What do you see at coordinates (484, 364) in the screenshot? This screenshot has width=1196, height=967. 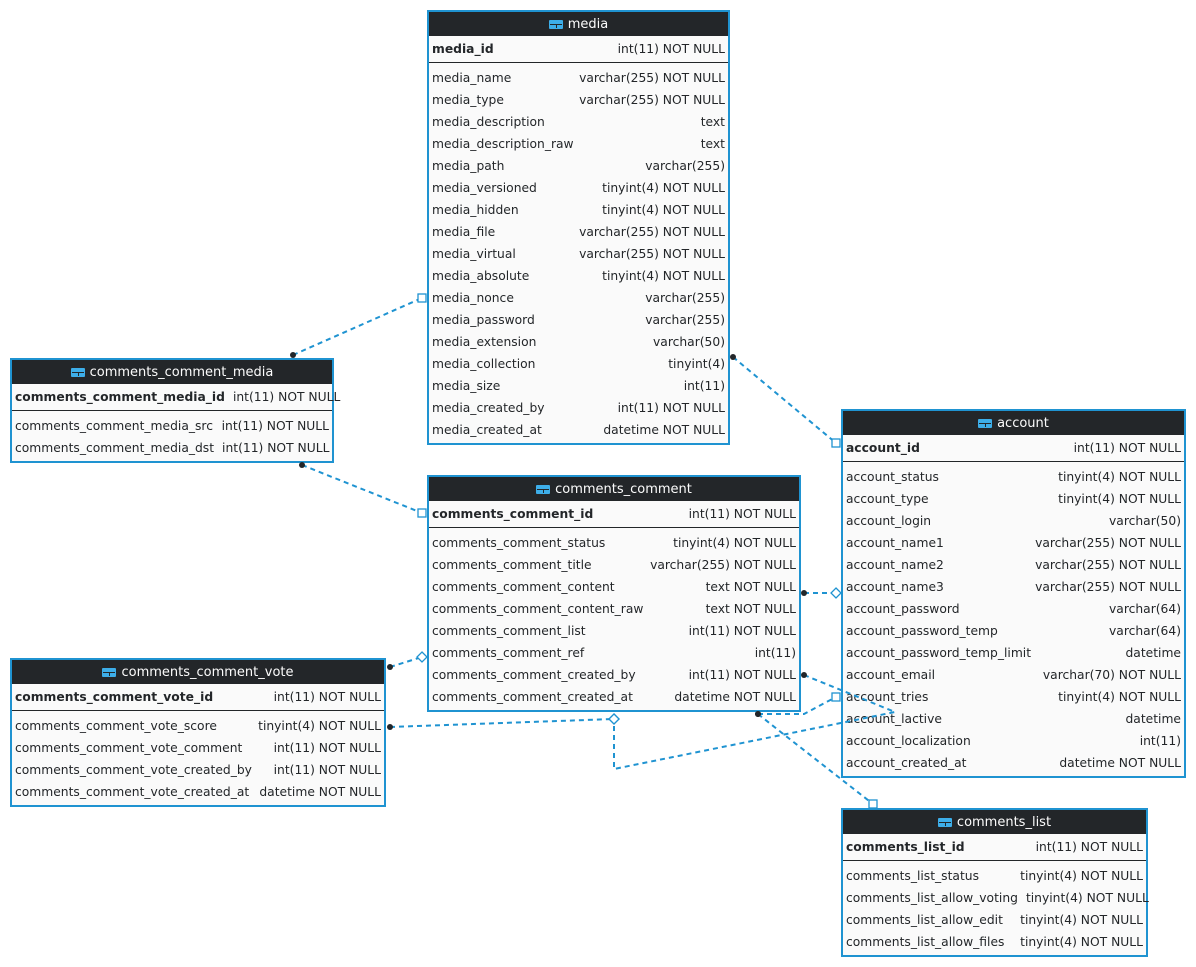 I see `column-name: media_collection` at bounding box center [484, 364].